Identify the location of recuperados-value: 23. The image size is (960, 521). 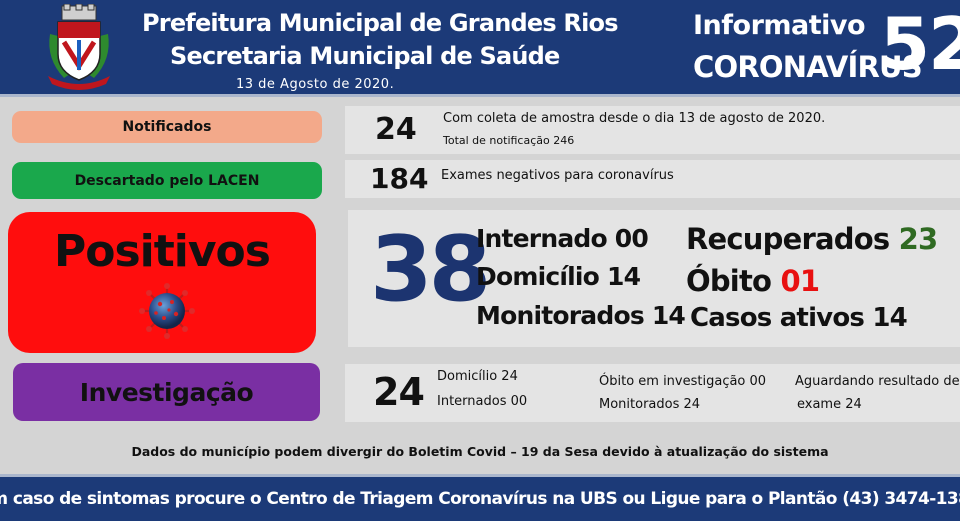
(918, 239).